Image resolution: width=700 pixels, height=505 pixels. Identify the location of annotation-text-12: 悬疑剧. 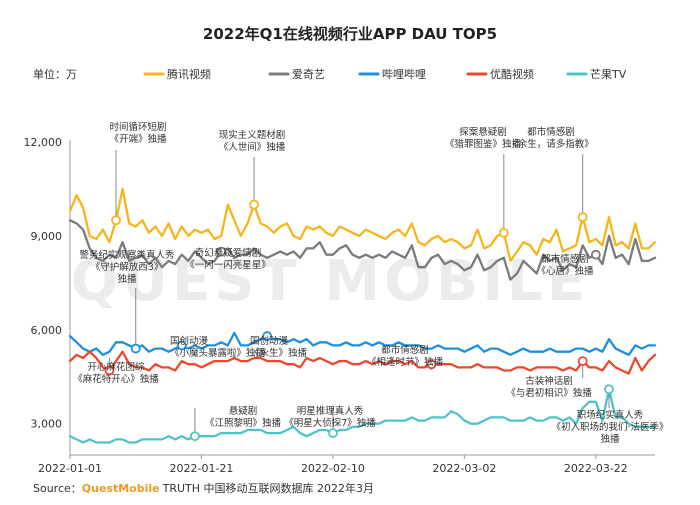
(243, 411).